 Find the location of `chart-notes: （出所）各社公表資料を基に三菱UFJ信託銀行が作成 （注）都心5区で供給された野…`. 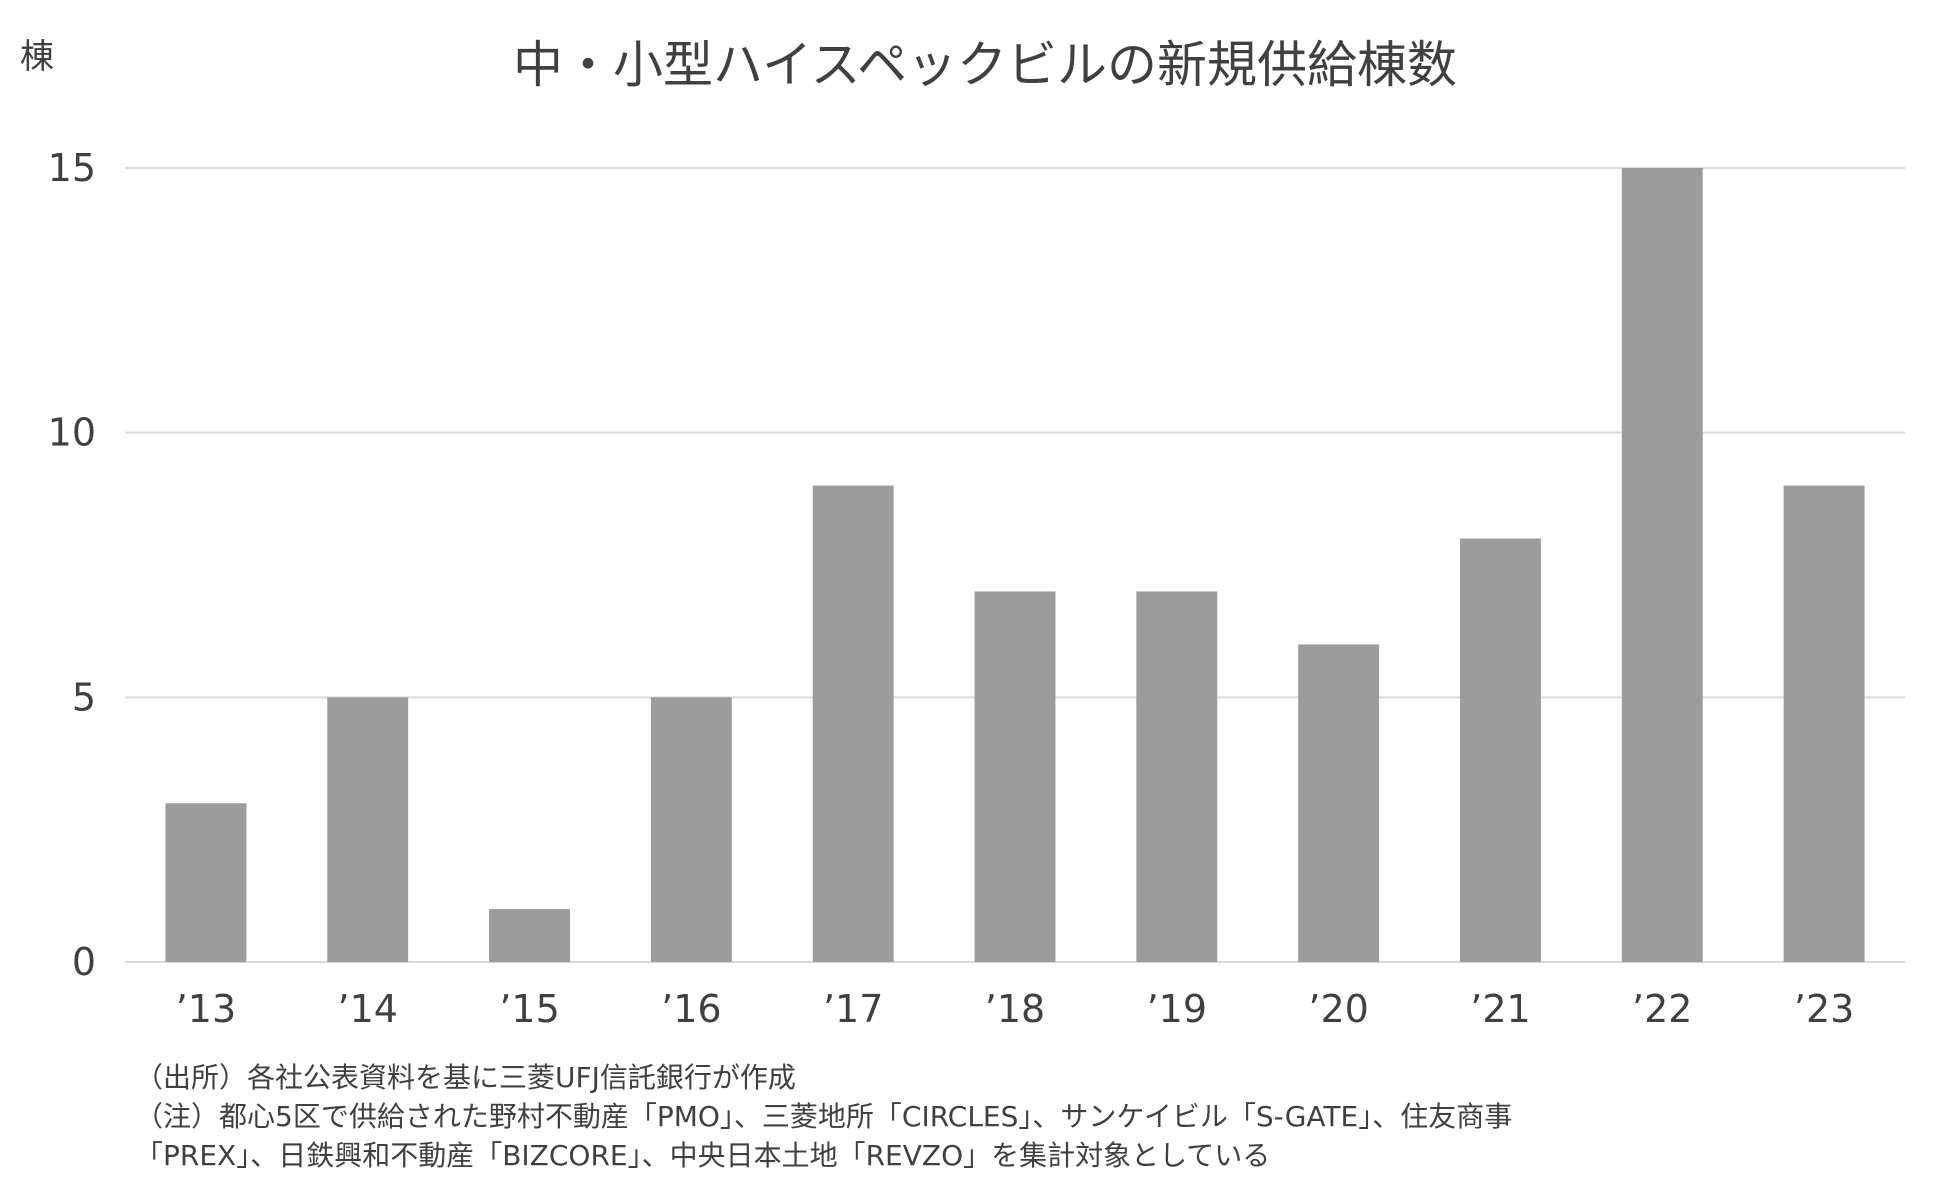

chart-notes: （出所）各社公表資料を基に三菱UFJ信託銀行が作成 （注）都心5区で供給された野… is located at coordinates (823, 1116).